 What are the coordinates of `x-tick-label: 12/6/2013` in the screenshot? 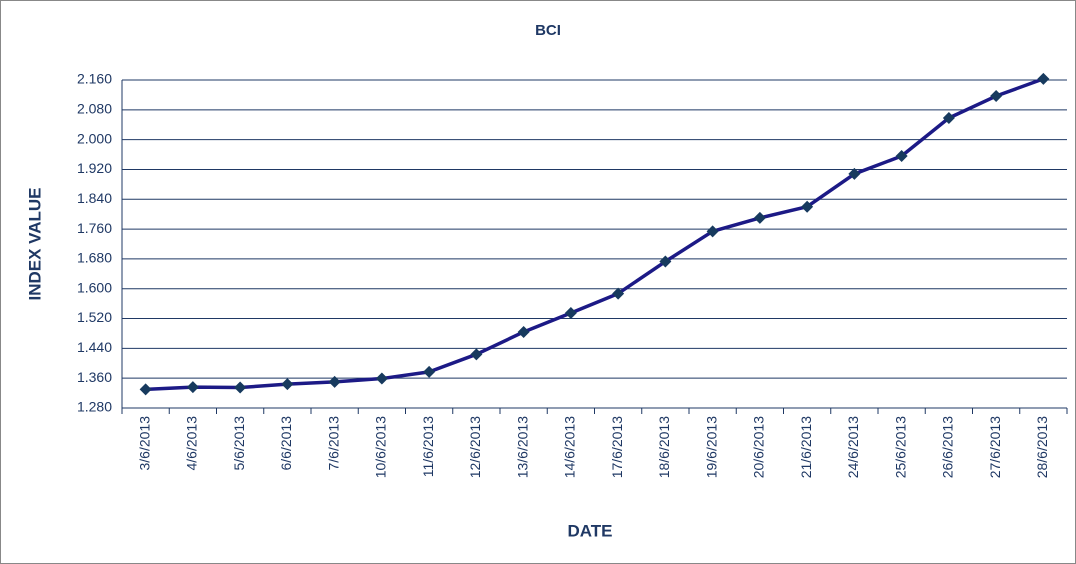 It's located at (475, 447).